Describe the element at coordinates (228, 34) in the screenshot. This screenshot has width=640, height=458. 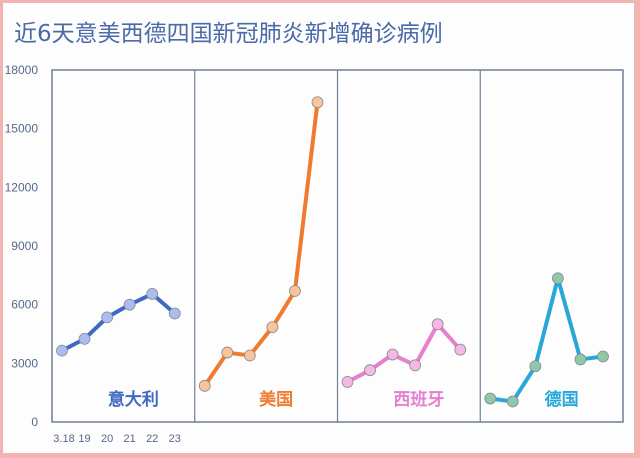
I see `chart-title: 近6天意美西德四国新冠肺炎新增确诊病例` at that location.